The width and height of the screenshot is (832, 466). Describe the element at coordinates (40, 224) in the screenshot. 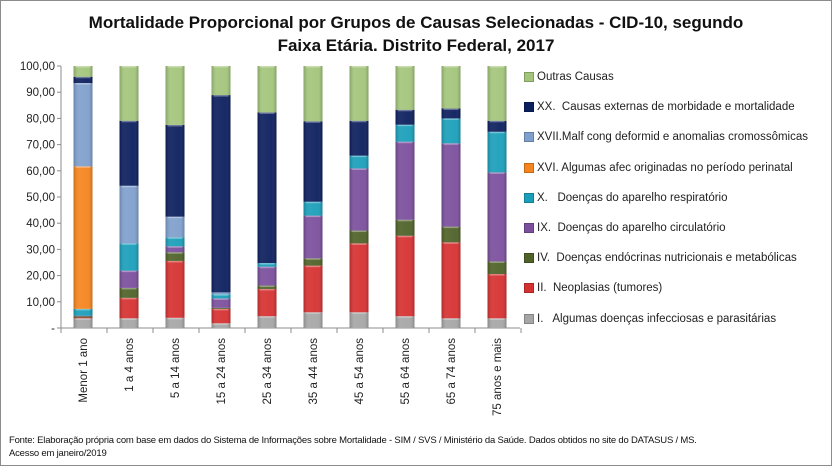

I see `y-tick-label: 40,00` at that location.